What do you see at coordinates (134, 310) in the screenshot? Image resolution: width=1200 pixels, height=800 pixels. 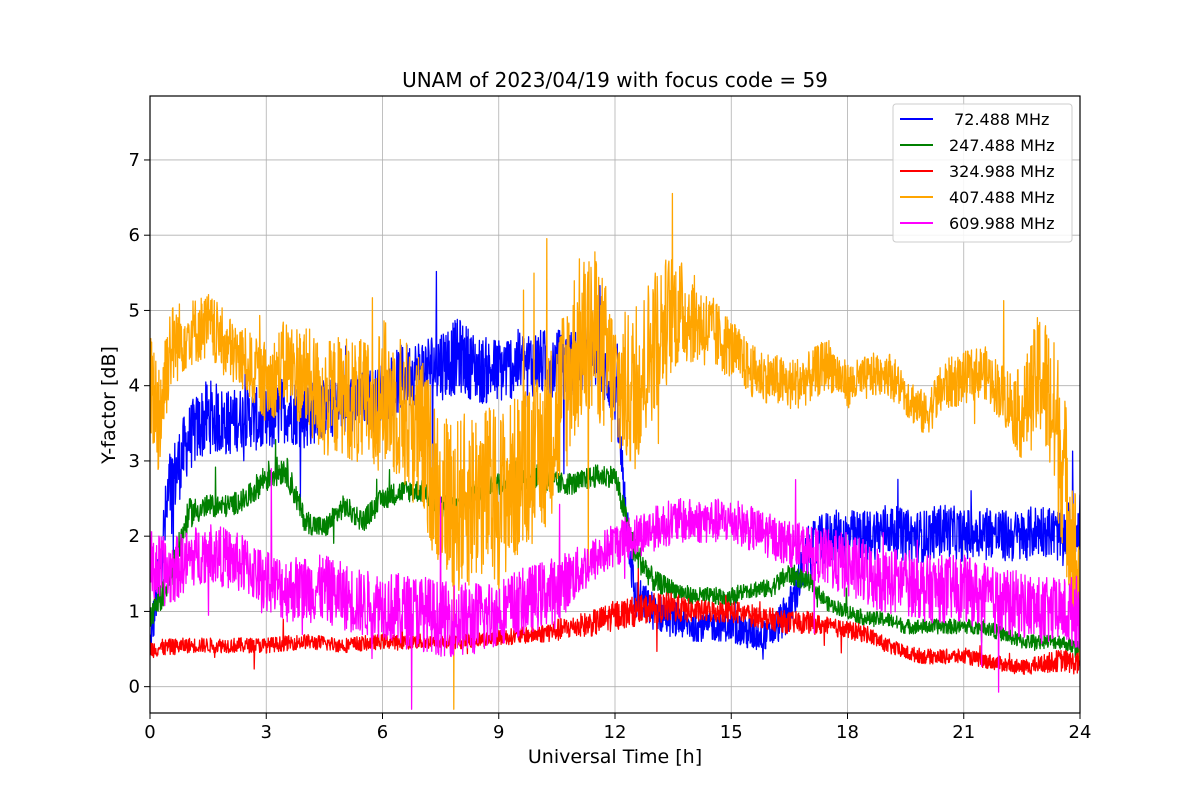 I see `y-tick-label: 5` at bounding box center [134, 310].